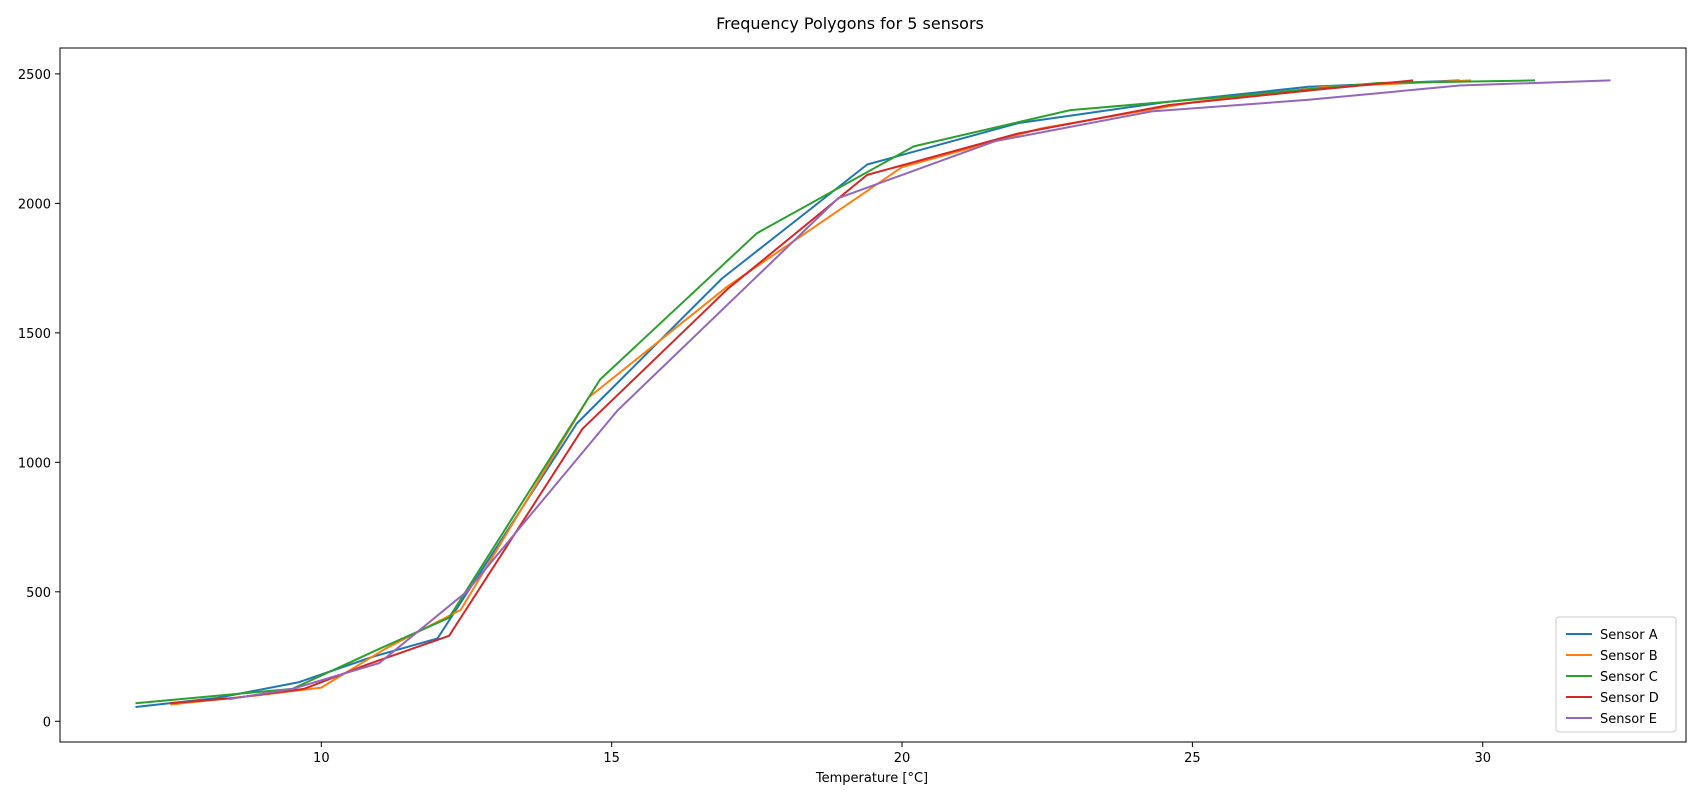  Describe the element at coordinates (1629, 698) in the screenshot. I see `legend-label: Sensor D` at that location.